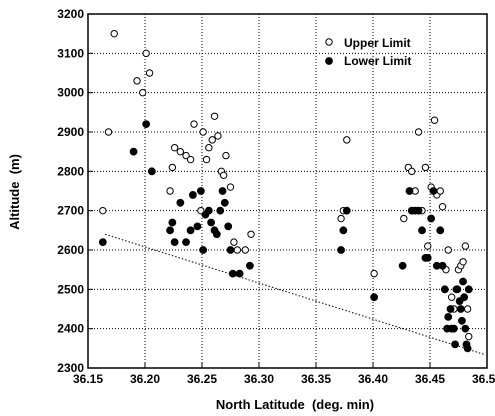 The height and width of the screenshot is (416, 495). Describe the element at coordinates (377, 61) in the screenshot. I see `legend-label-lower-limit: Lower Limit` at that location.